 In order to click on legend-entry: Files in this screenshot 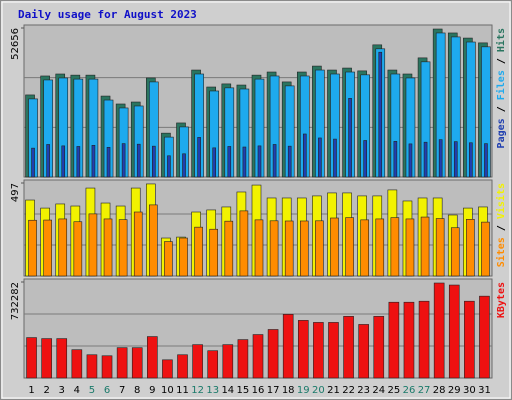, I will do `click(501, 85)`.